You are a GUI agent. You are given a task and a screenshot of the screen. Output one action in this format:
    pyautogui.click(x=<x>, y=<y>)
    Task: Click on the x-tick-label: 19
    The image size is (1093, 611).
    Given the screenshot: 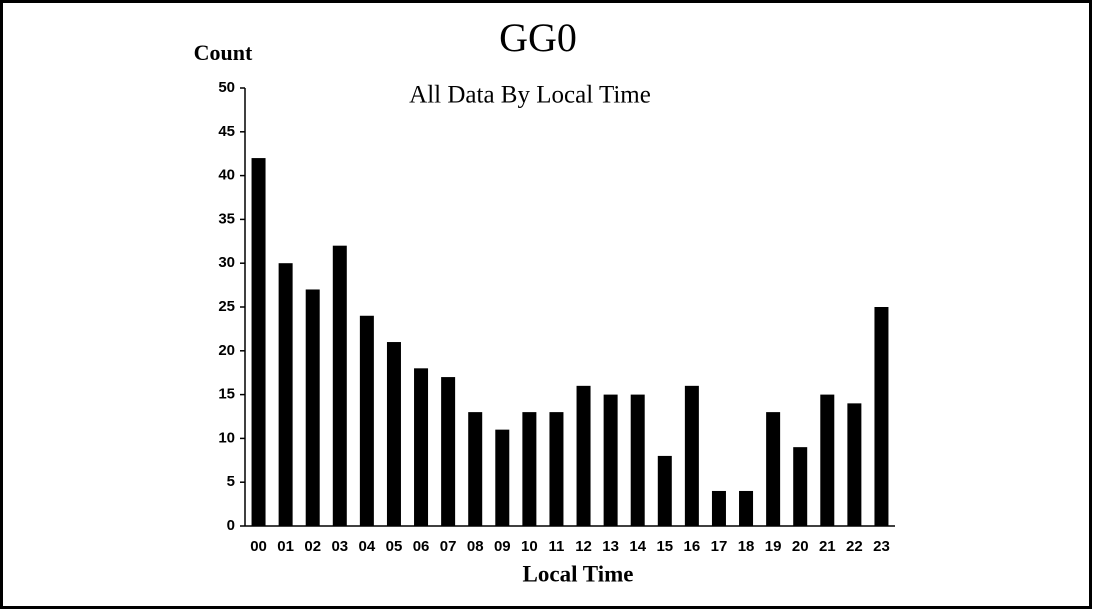 What is the action you would take?
    pyautogui.click(x=773, y=546)
    